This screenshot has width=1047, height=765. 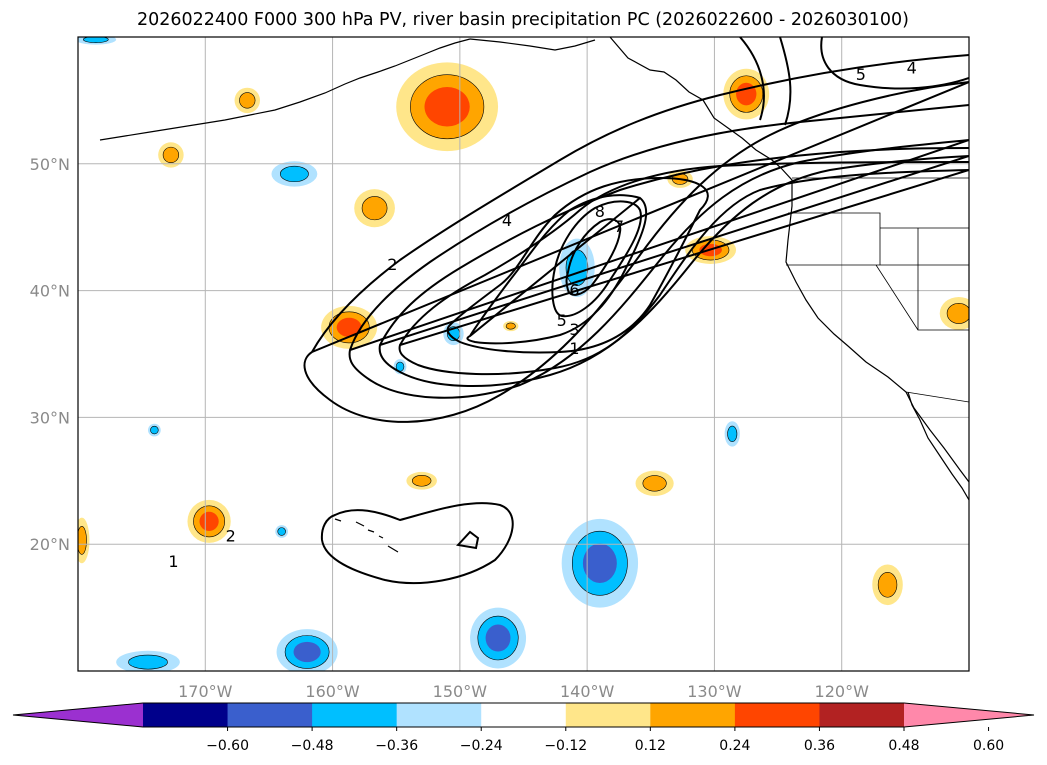 I want to click on us-mexico-border, so click(x=937, y=397).